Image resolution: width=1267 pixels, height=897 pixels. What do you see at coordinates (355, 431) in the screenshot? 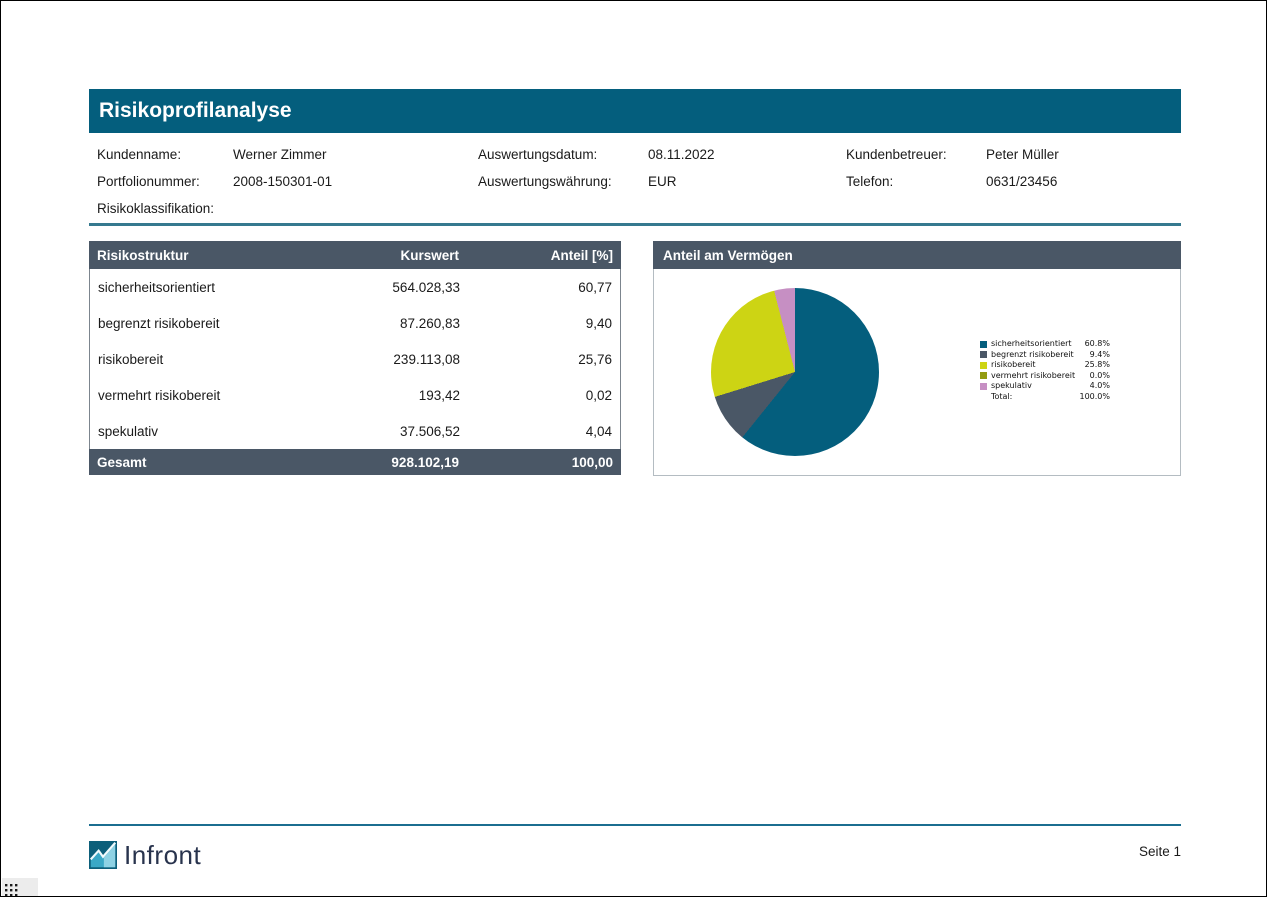
I see `table-row: spekulativ 37.506,52 4,04` at bounding box center [355, 431].